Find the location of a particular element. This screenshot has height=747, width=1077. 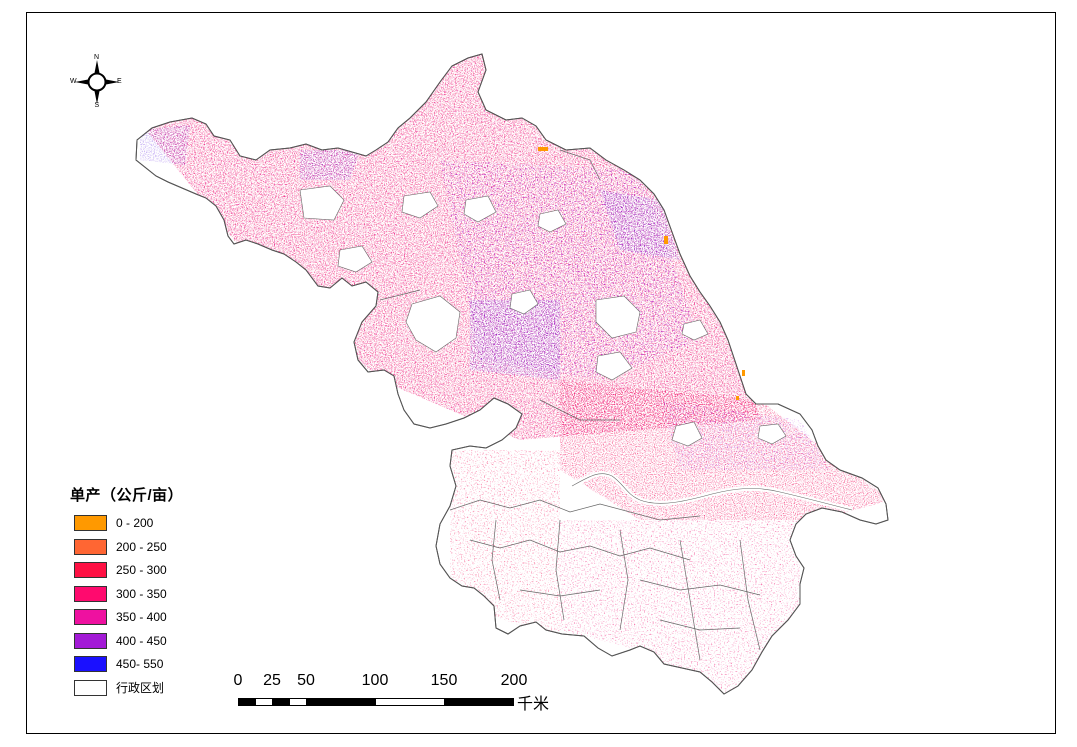

legend-item: 400 - 450 is located at coordinates (150, 641).